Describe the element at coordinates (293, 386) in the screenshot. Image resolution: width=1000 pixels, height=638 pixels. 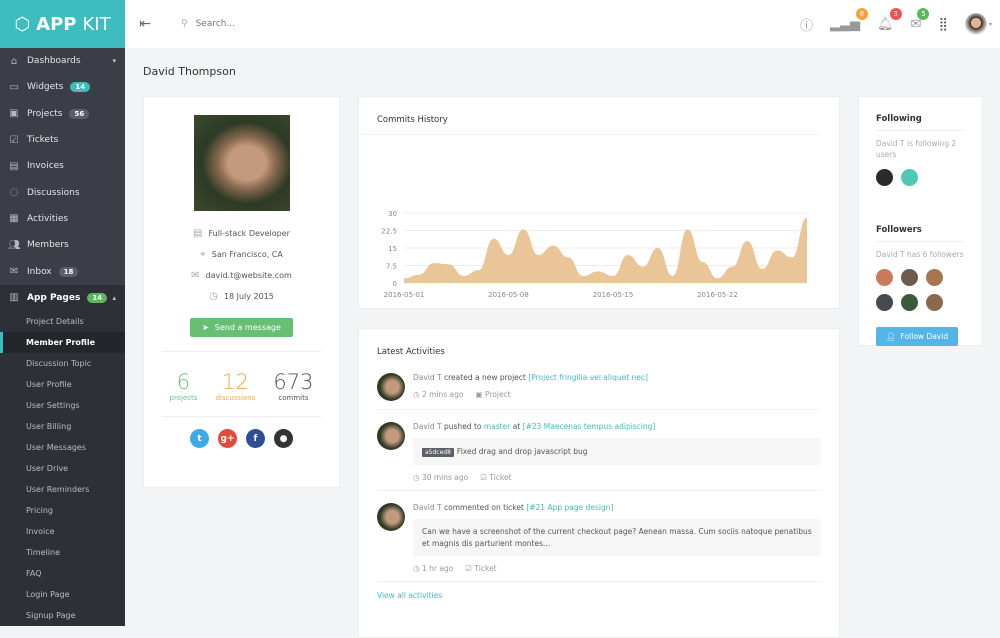
I see `stat-commits: 673 commits` at that location.